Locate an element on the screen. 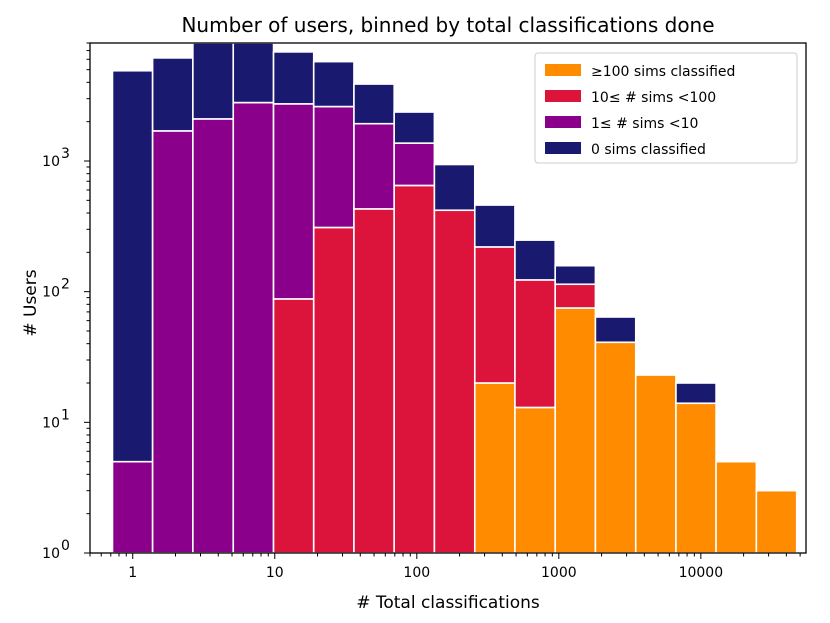  bar-s3-b1 is located at coordinates (172, 94).